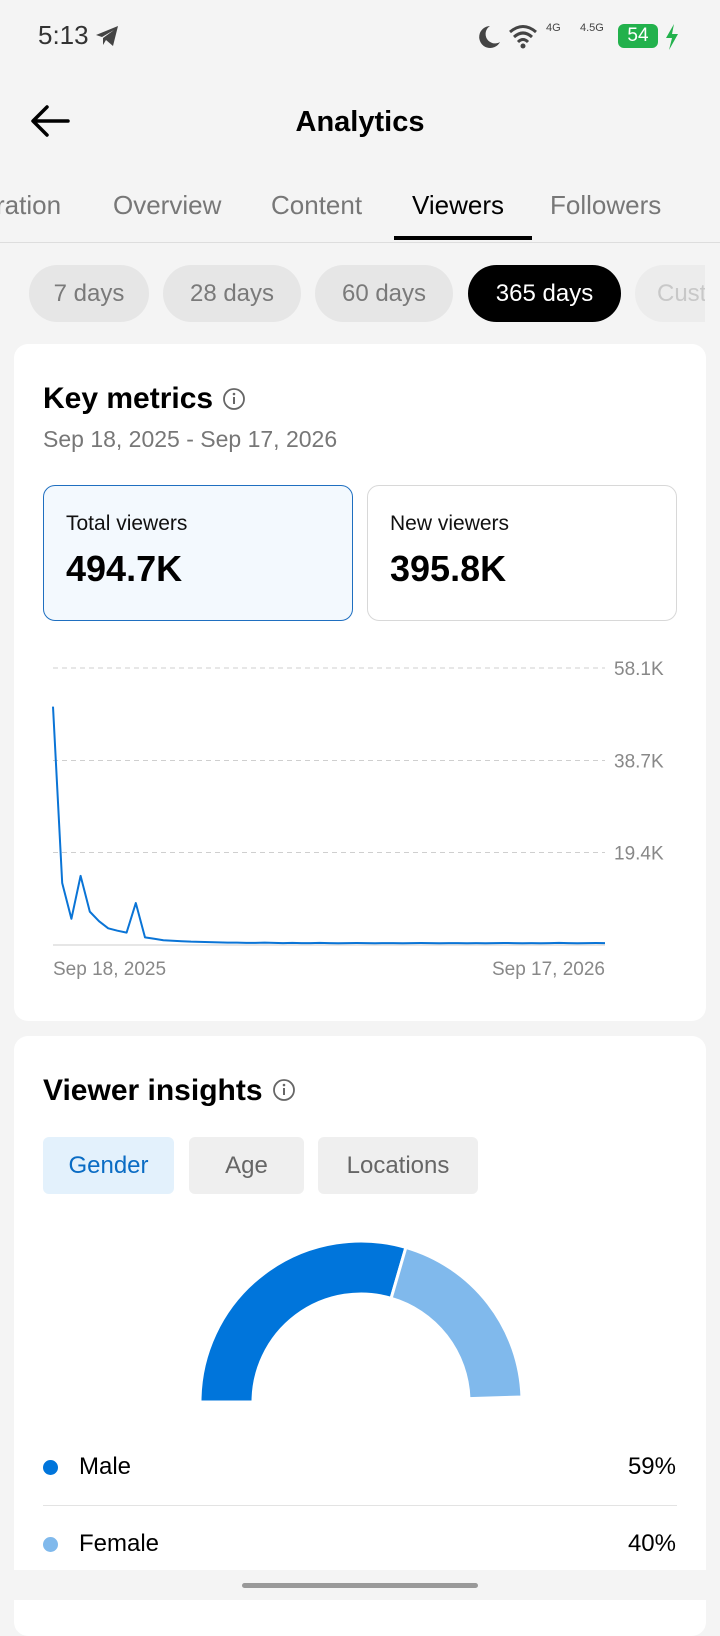 The width and height of the screenshot is (720, 1636). What do you see at coordinates (522, 553) in the screenshot?
I see `metric-card: New viewers 395.8K` at bounding box center [522, 553].